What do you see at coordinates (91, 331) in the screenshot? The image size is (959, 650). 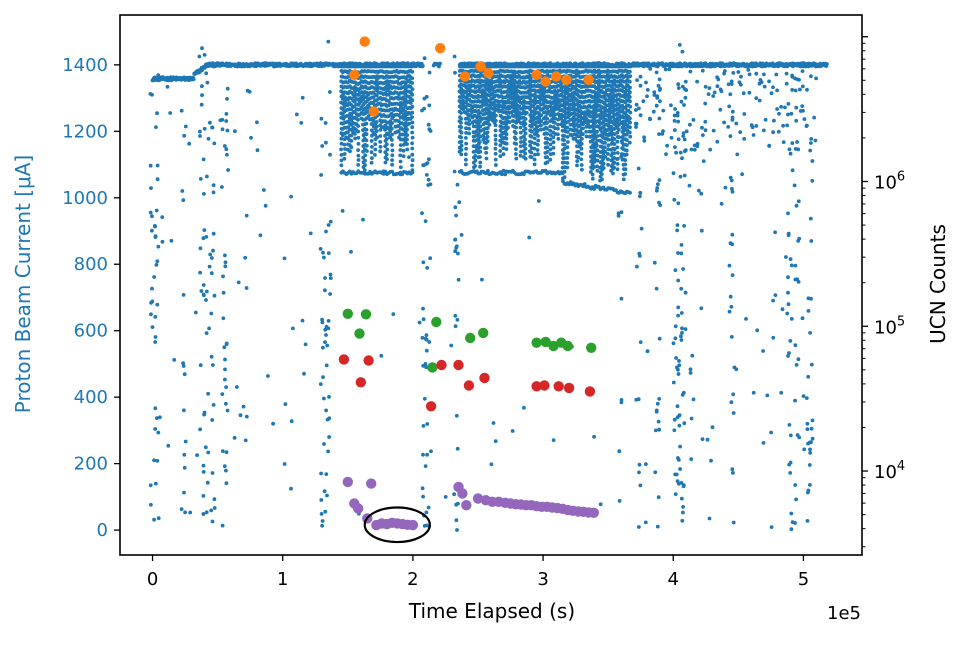 I see `y-left-tick-label: 600` at bounding box center [91, 331].